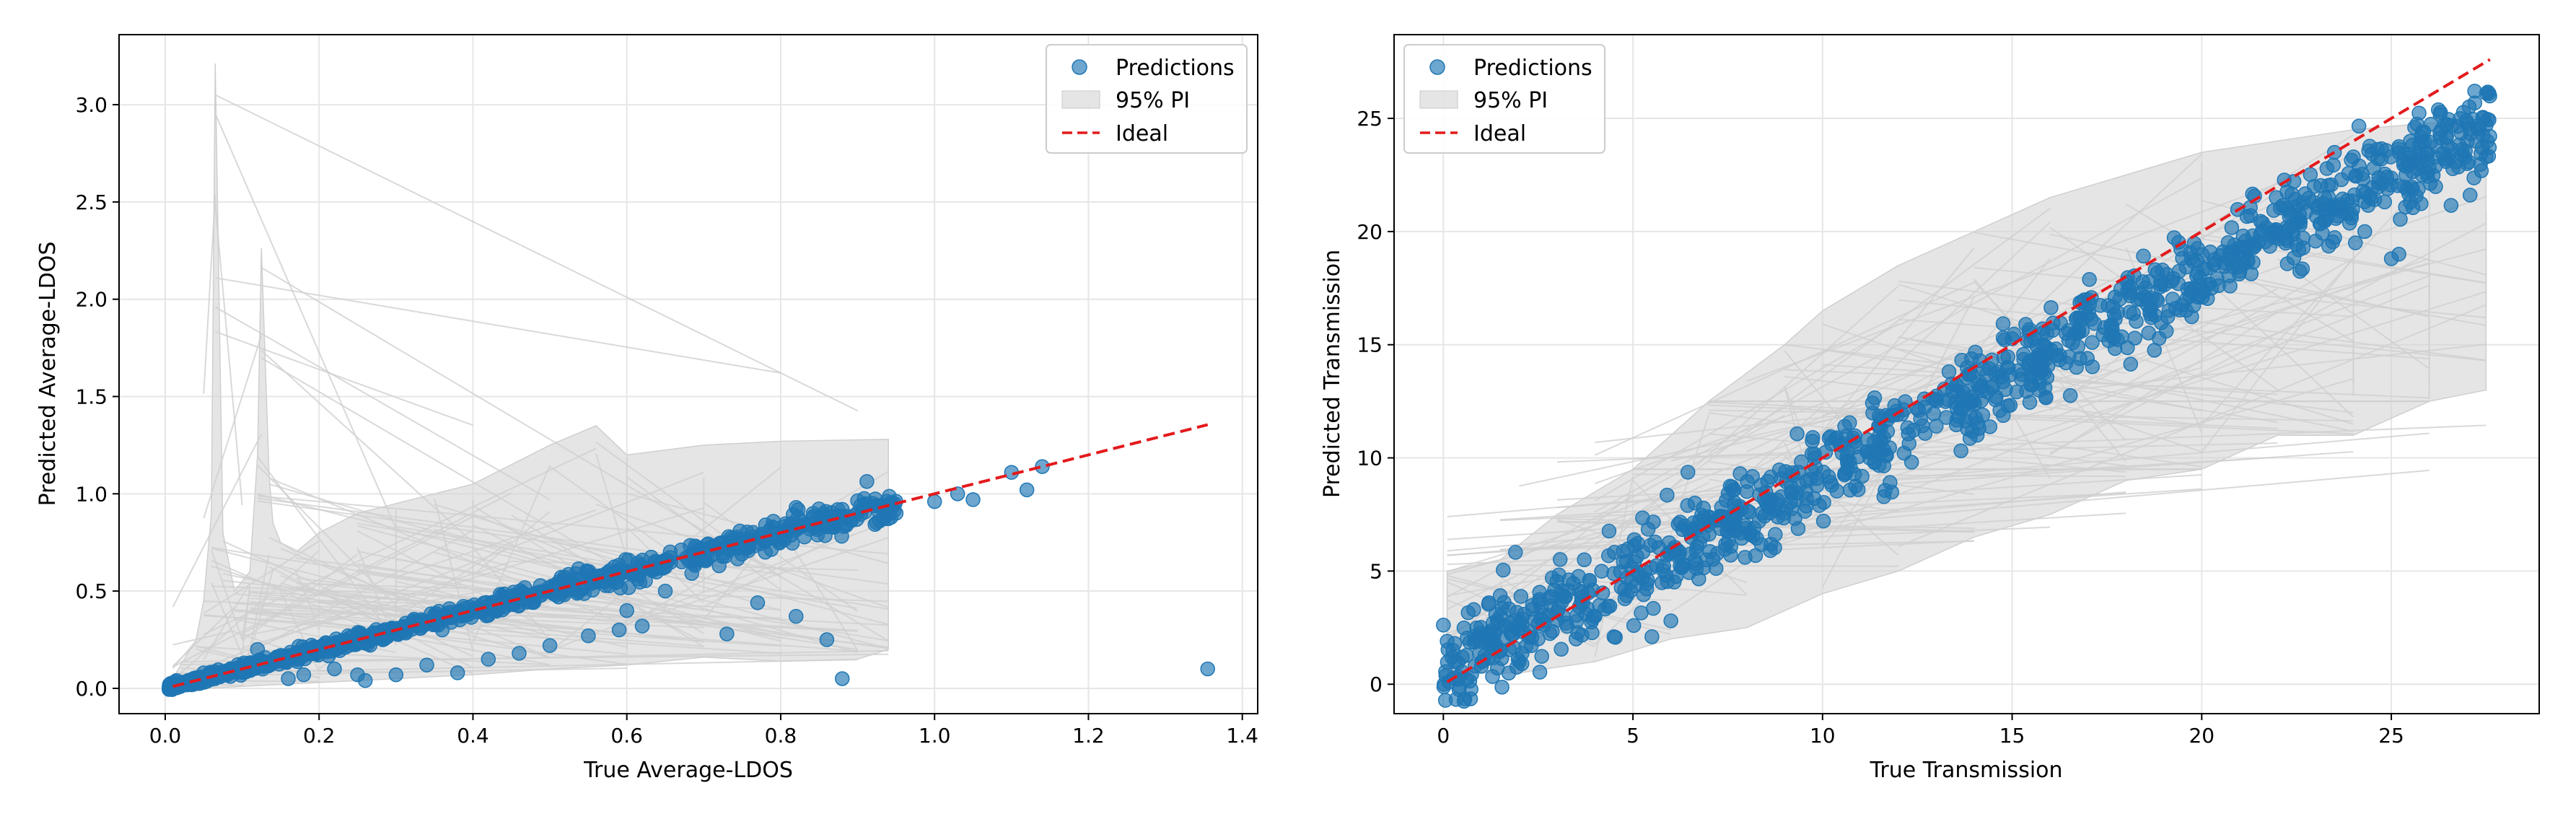  What do you see at coordinates (1443, 736) in the screenshot?
I see `x-tick-label: 0` at bounding box center [1443, 736].